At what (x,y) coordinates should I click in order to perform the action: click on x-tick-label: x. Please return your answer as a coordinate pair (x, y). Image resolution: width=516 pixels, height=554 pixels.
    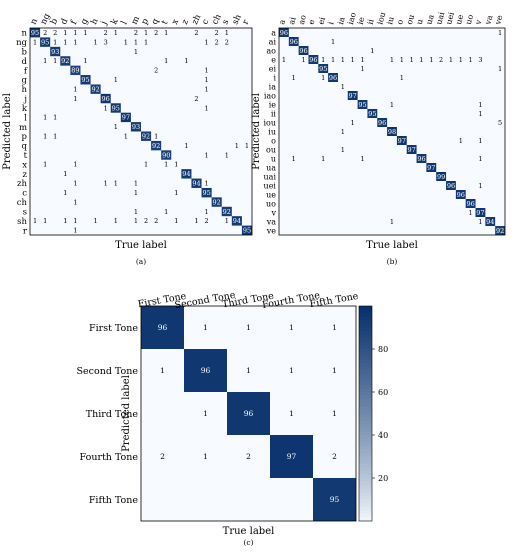
    Looking at the image, I should click on (175, 22).